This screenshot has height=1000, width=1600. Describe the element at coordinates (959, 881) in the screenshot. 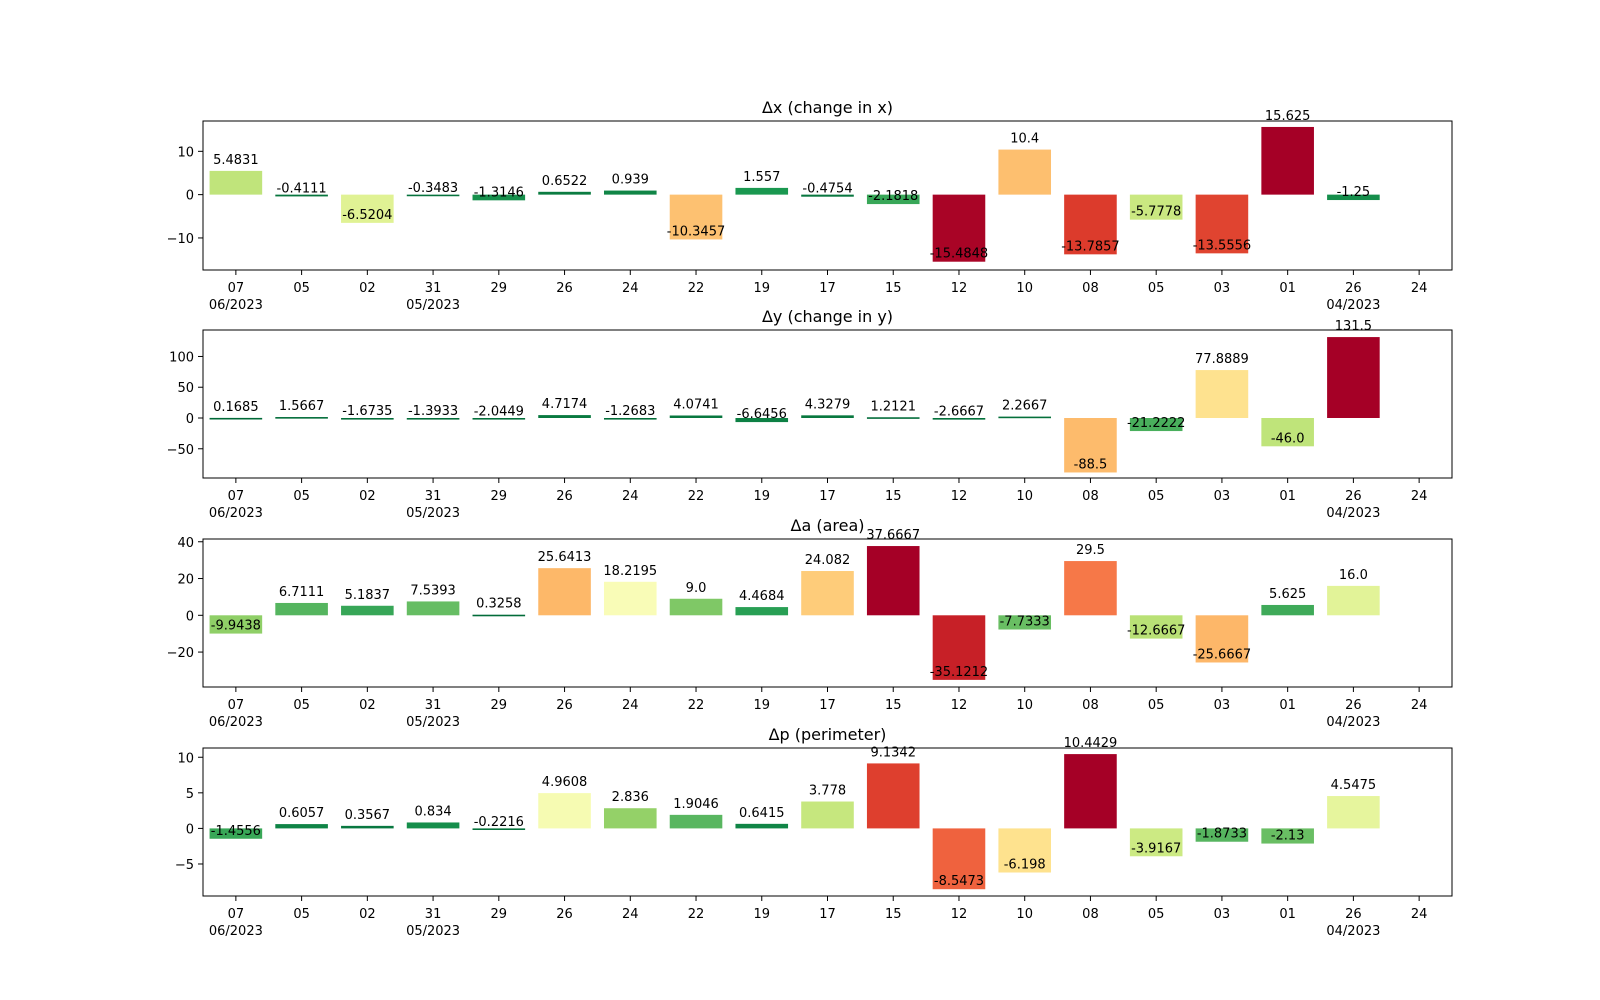

I see `data-label: -8.5473` at that location.